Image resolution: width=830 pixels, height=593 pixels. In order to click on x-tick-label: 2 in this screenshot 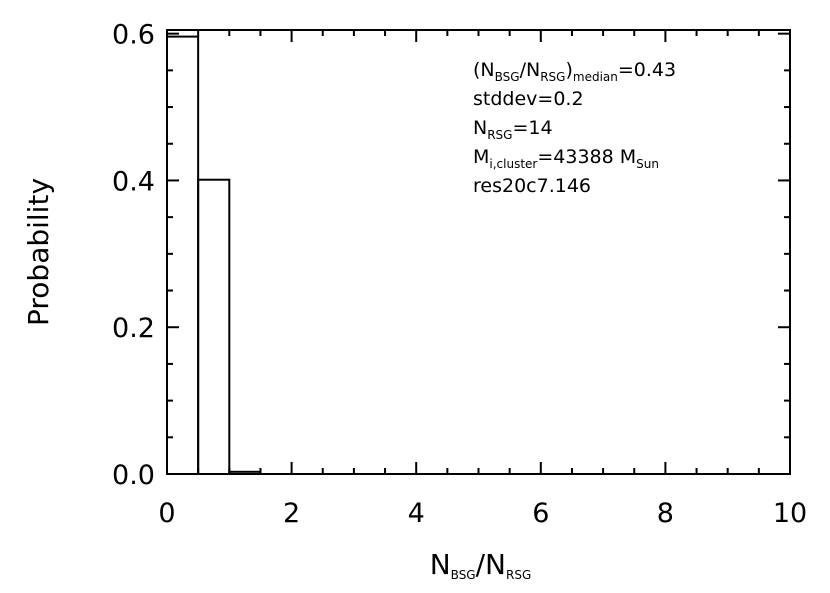, I will do `click(291, 513)`.